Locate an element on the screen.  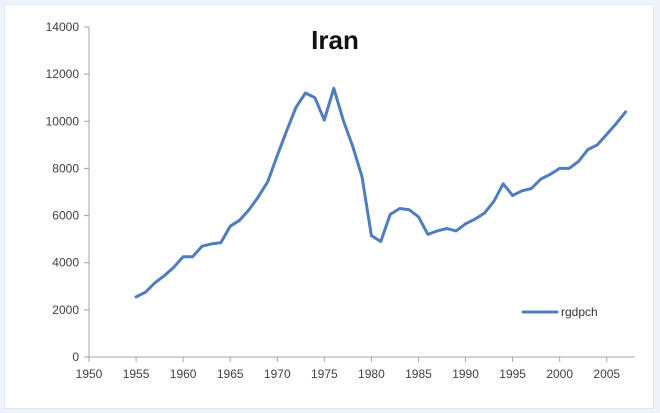
legend: rgdpch is located at coordinates (559, 312).